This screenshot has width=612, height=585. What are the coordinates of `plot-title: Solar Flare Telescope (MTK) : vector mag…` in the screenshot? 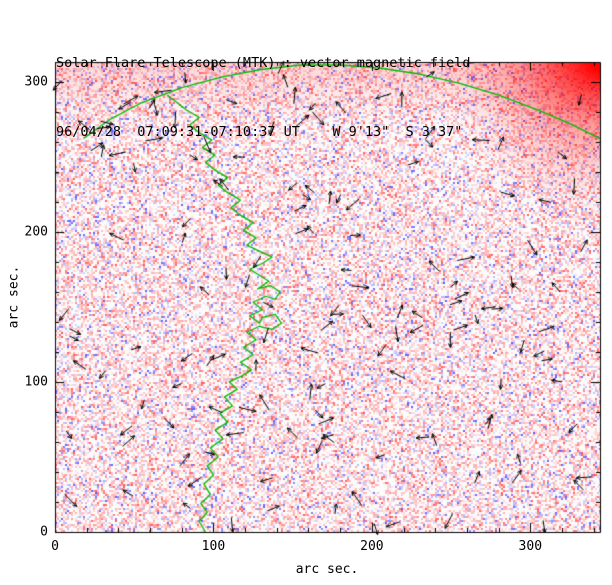 It's located at (263, 63).